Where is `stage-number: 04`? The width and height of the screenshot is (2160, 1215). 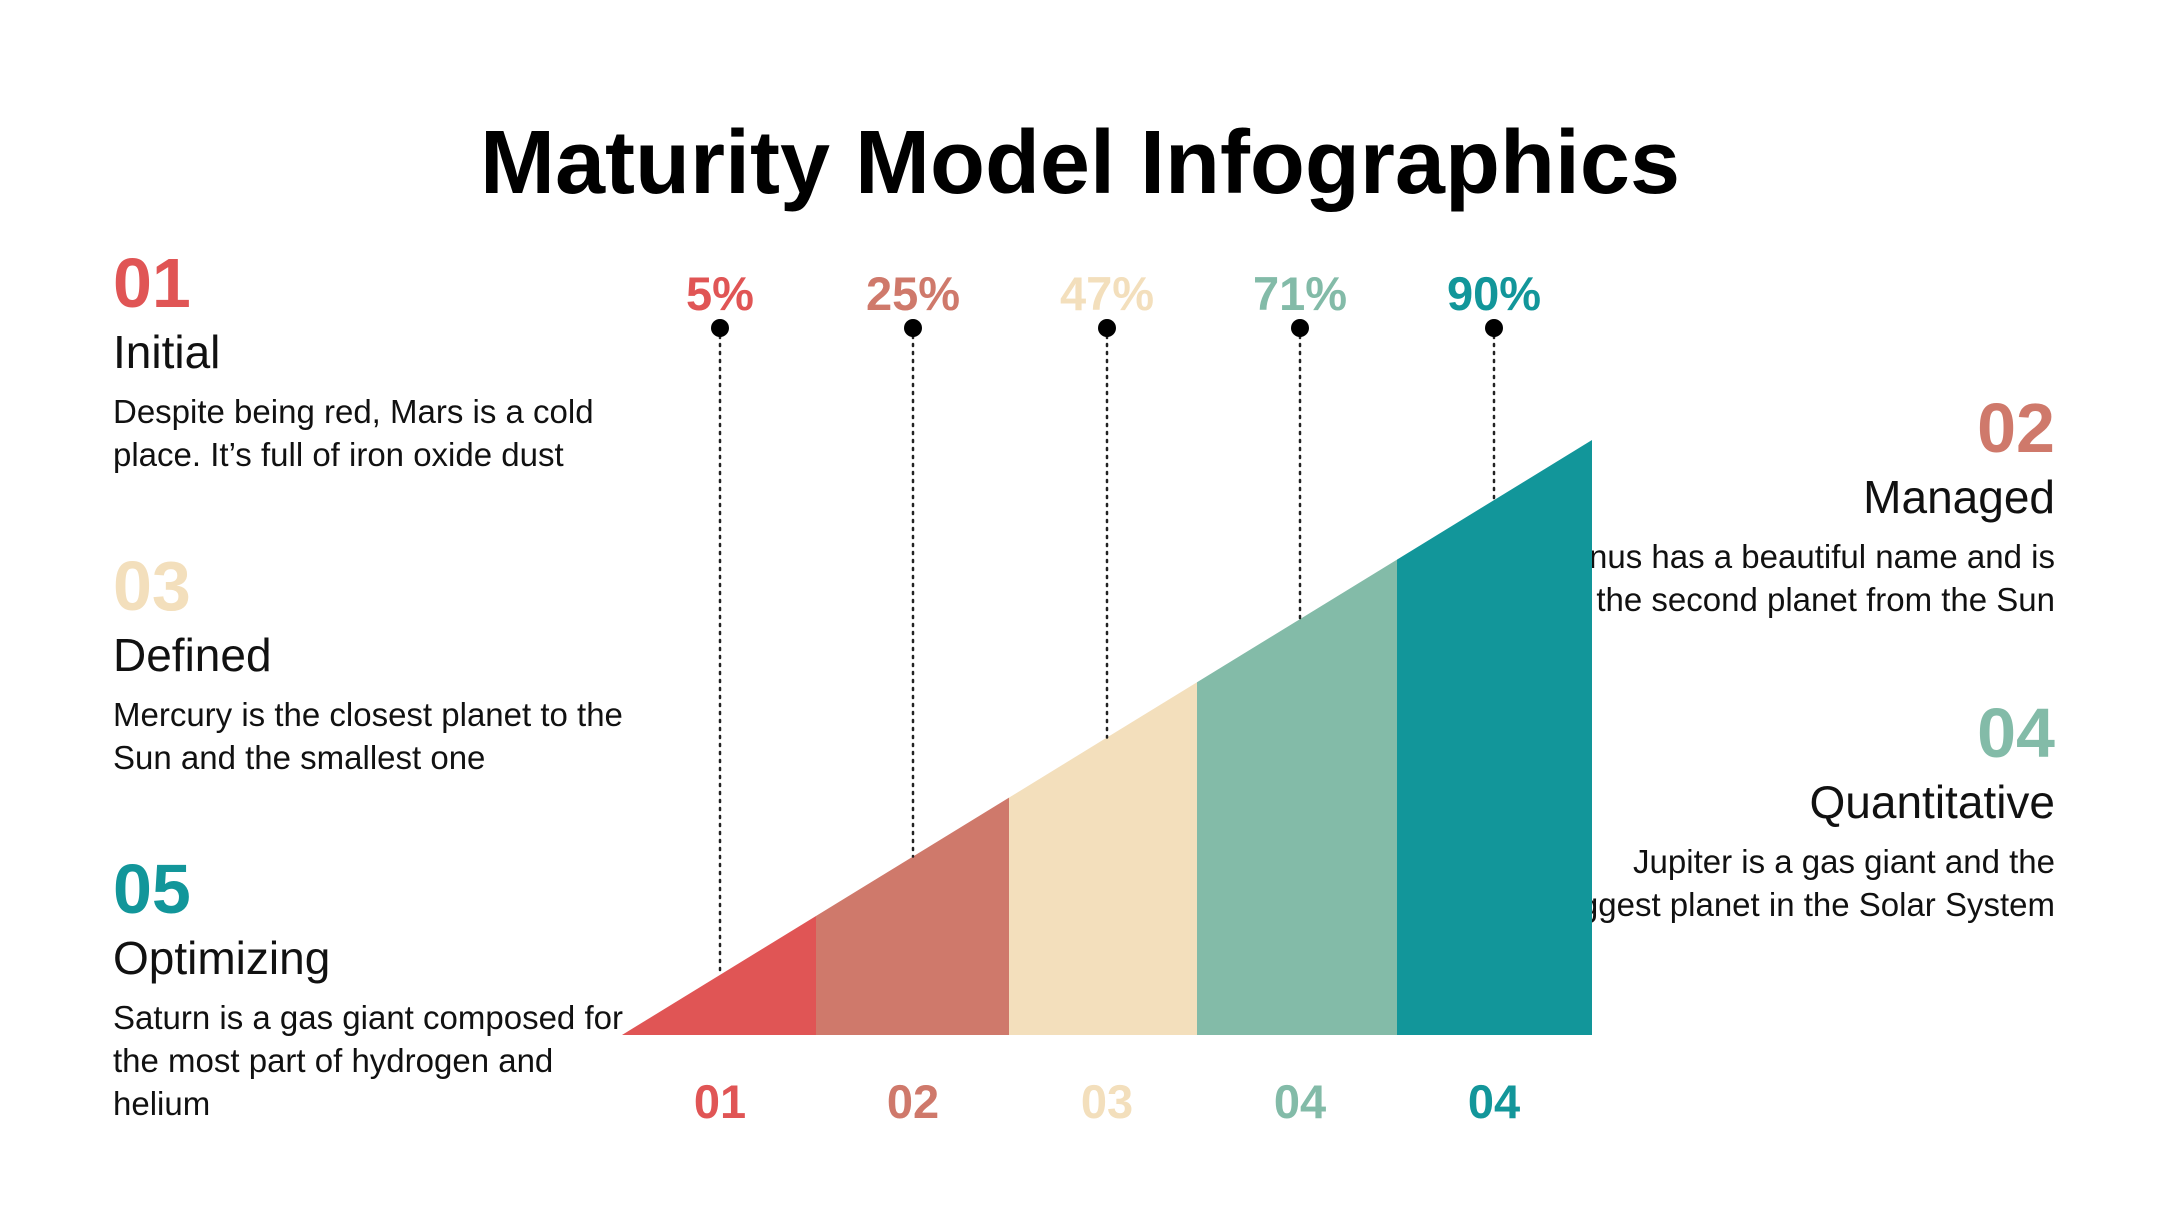 stage-number: 04 is located at coordinates (2016, 733).